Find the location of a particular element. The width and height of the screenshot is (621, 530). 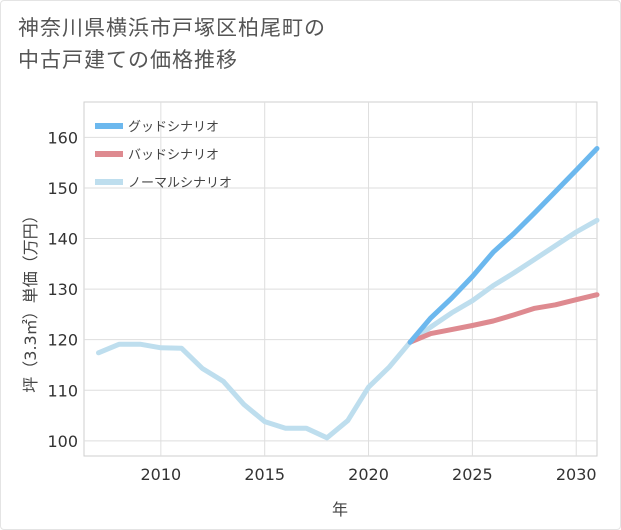

y-tick-label: 140 is located at coordinates (62, 239).